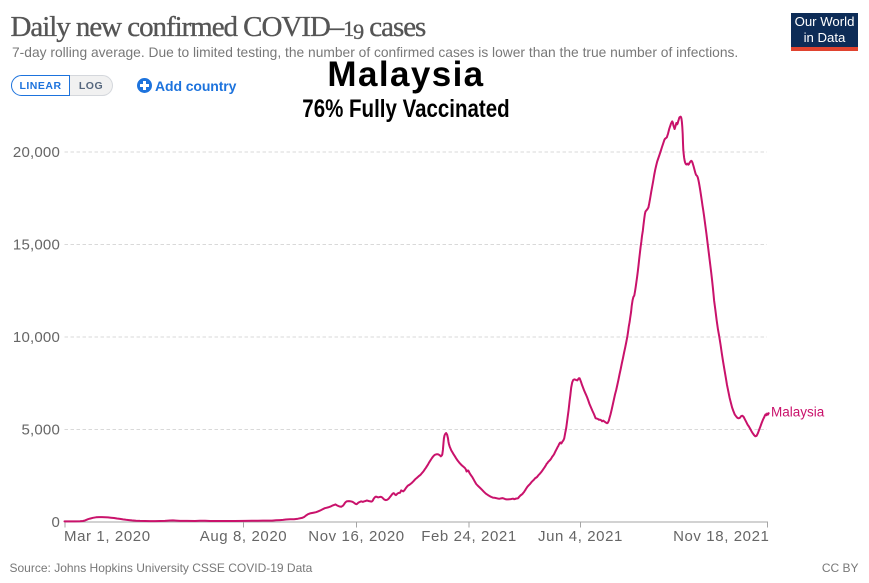 This screenshot has height=583, width=869. Describe the element at coordinates (36, 337) in the screenshot. I see `svg-text: 10,000` at that location.